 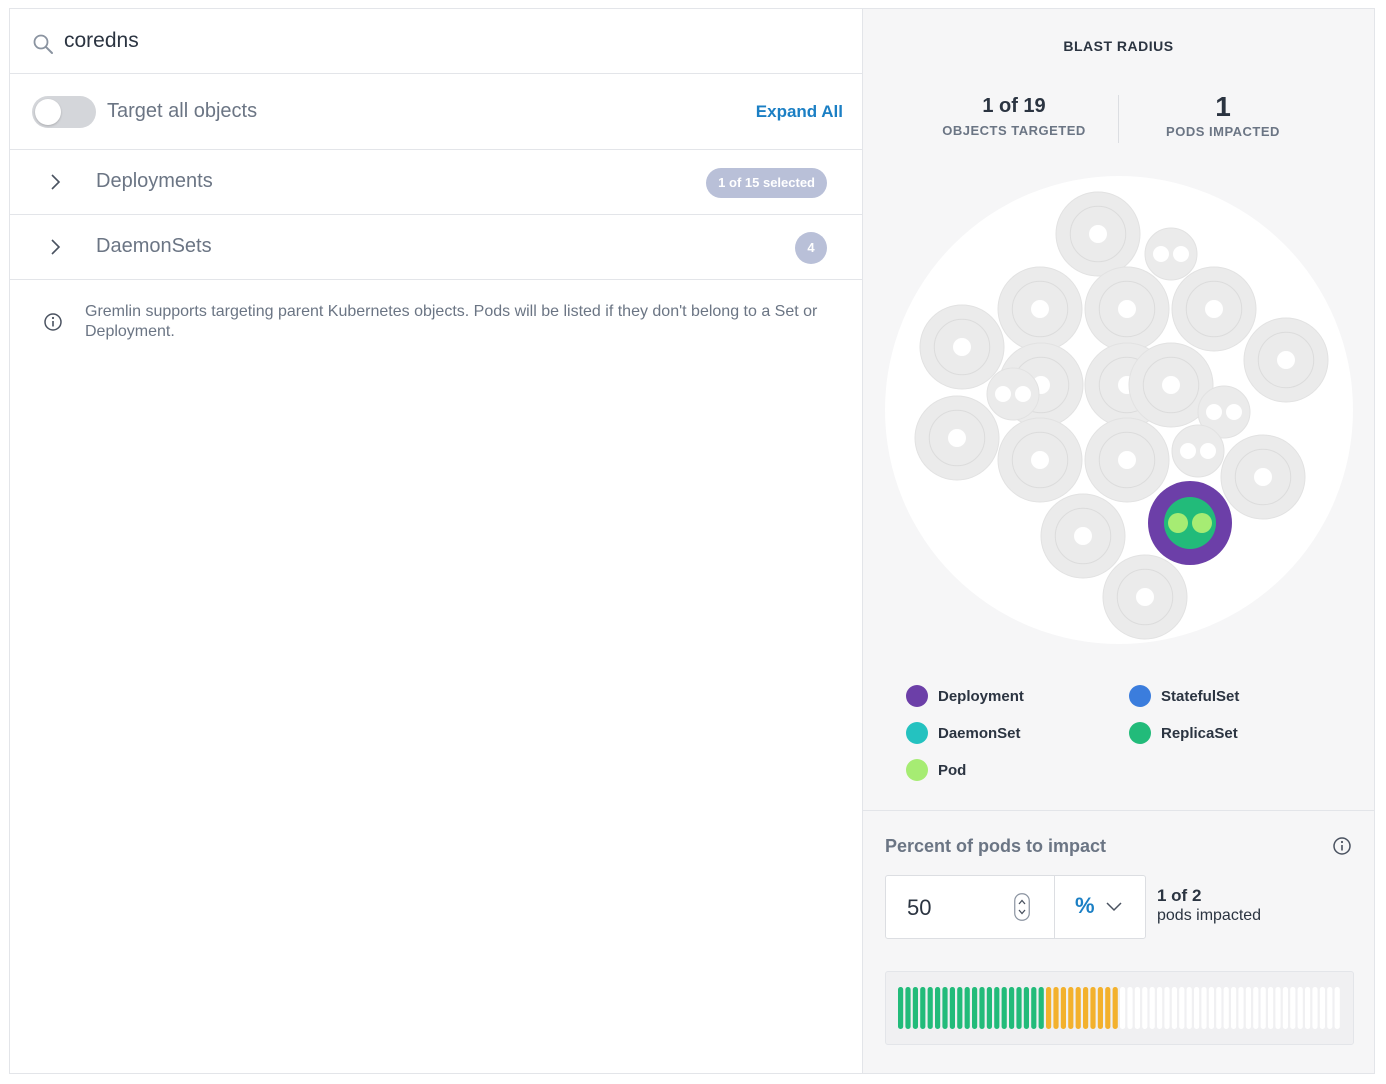 What do you see at coordinates (1118, 119) in the screenshot?
I see `stat-divider` at bounding box center [1118, 119].